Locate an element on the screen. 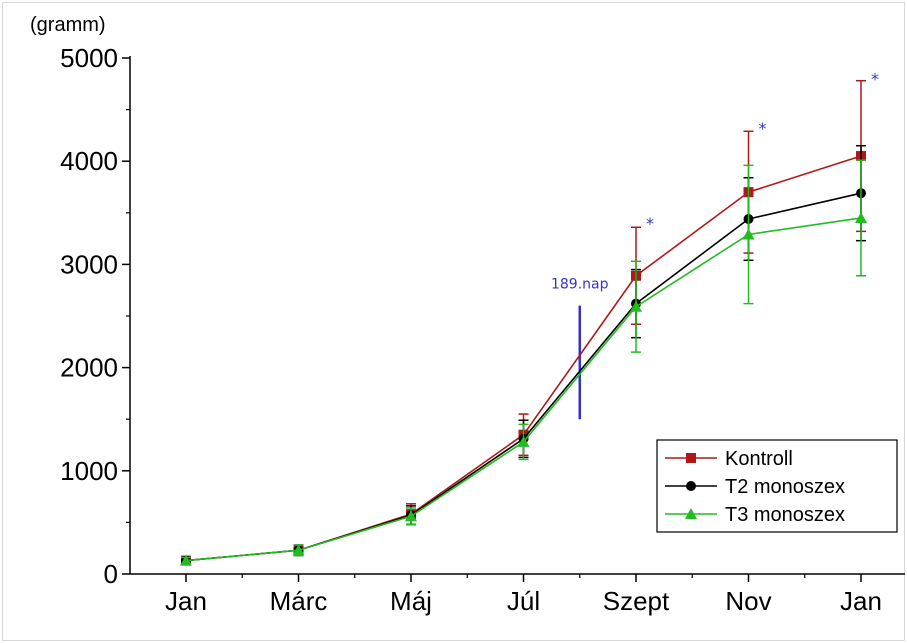 This screenshot has height=643, width=907. legend-label-t2-monoszex: T2 monoszex is located at coordinates (785, 487).